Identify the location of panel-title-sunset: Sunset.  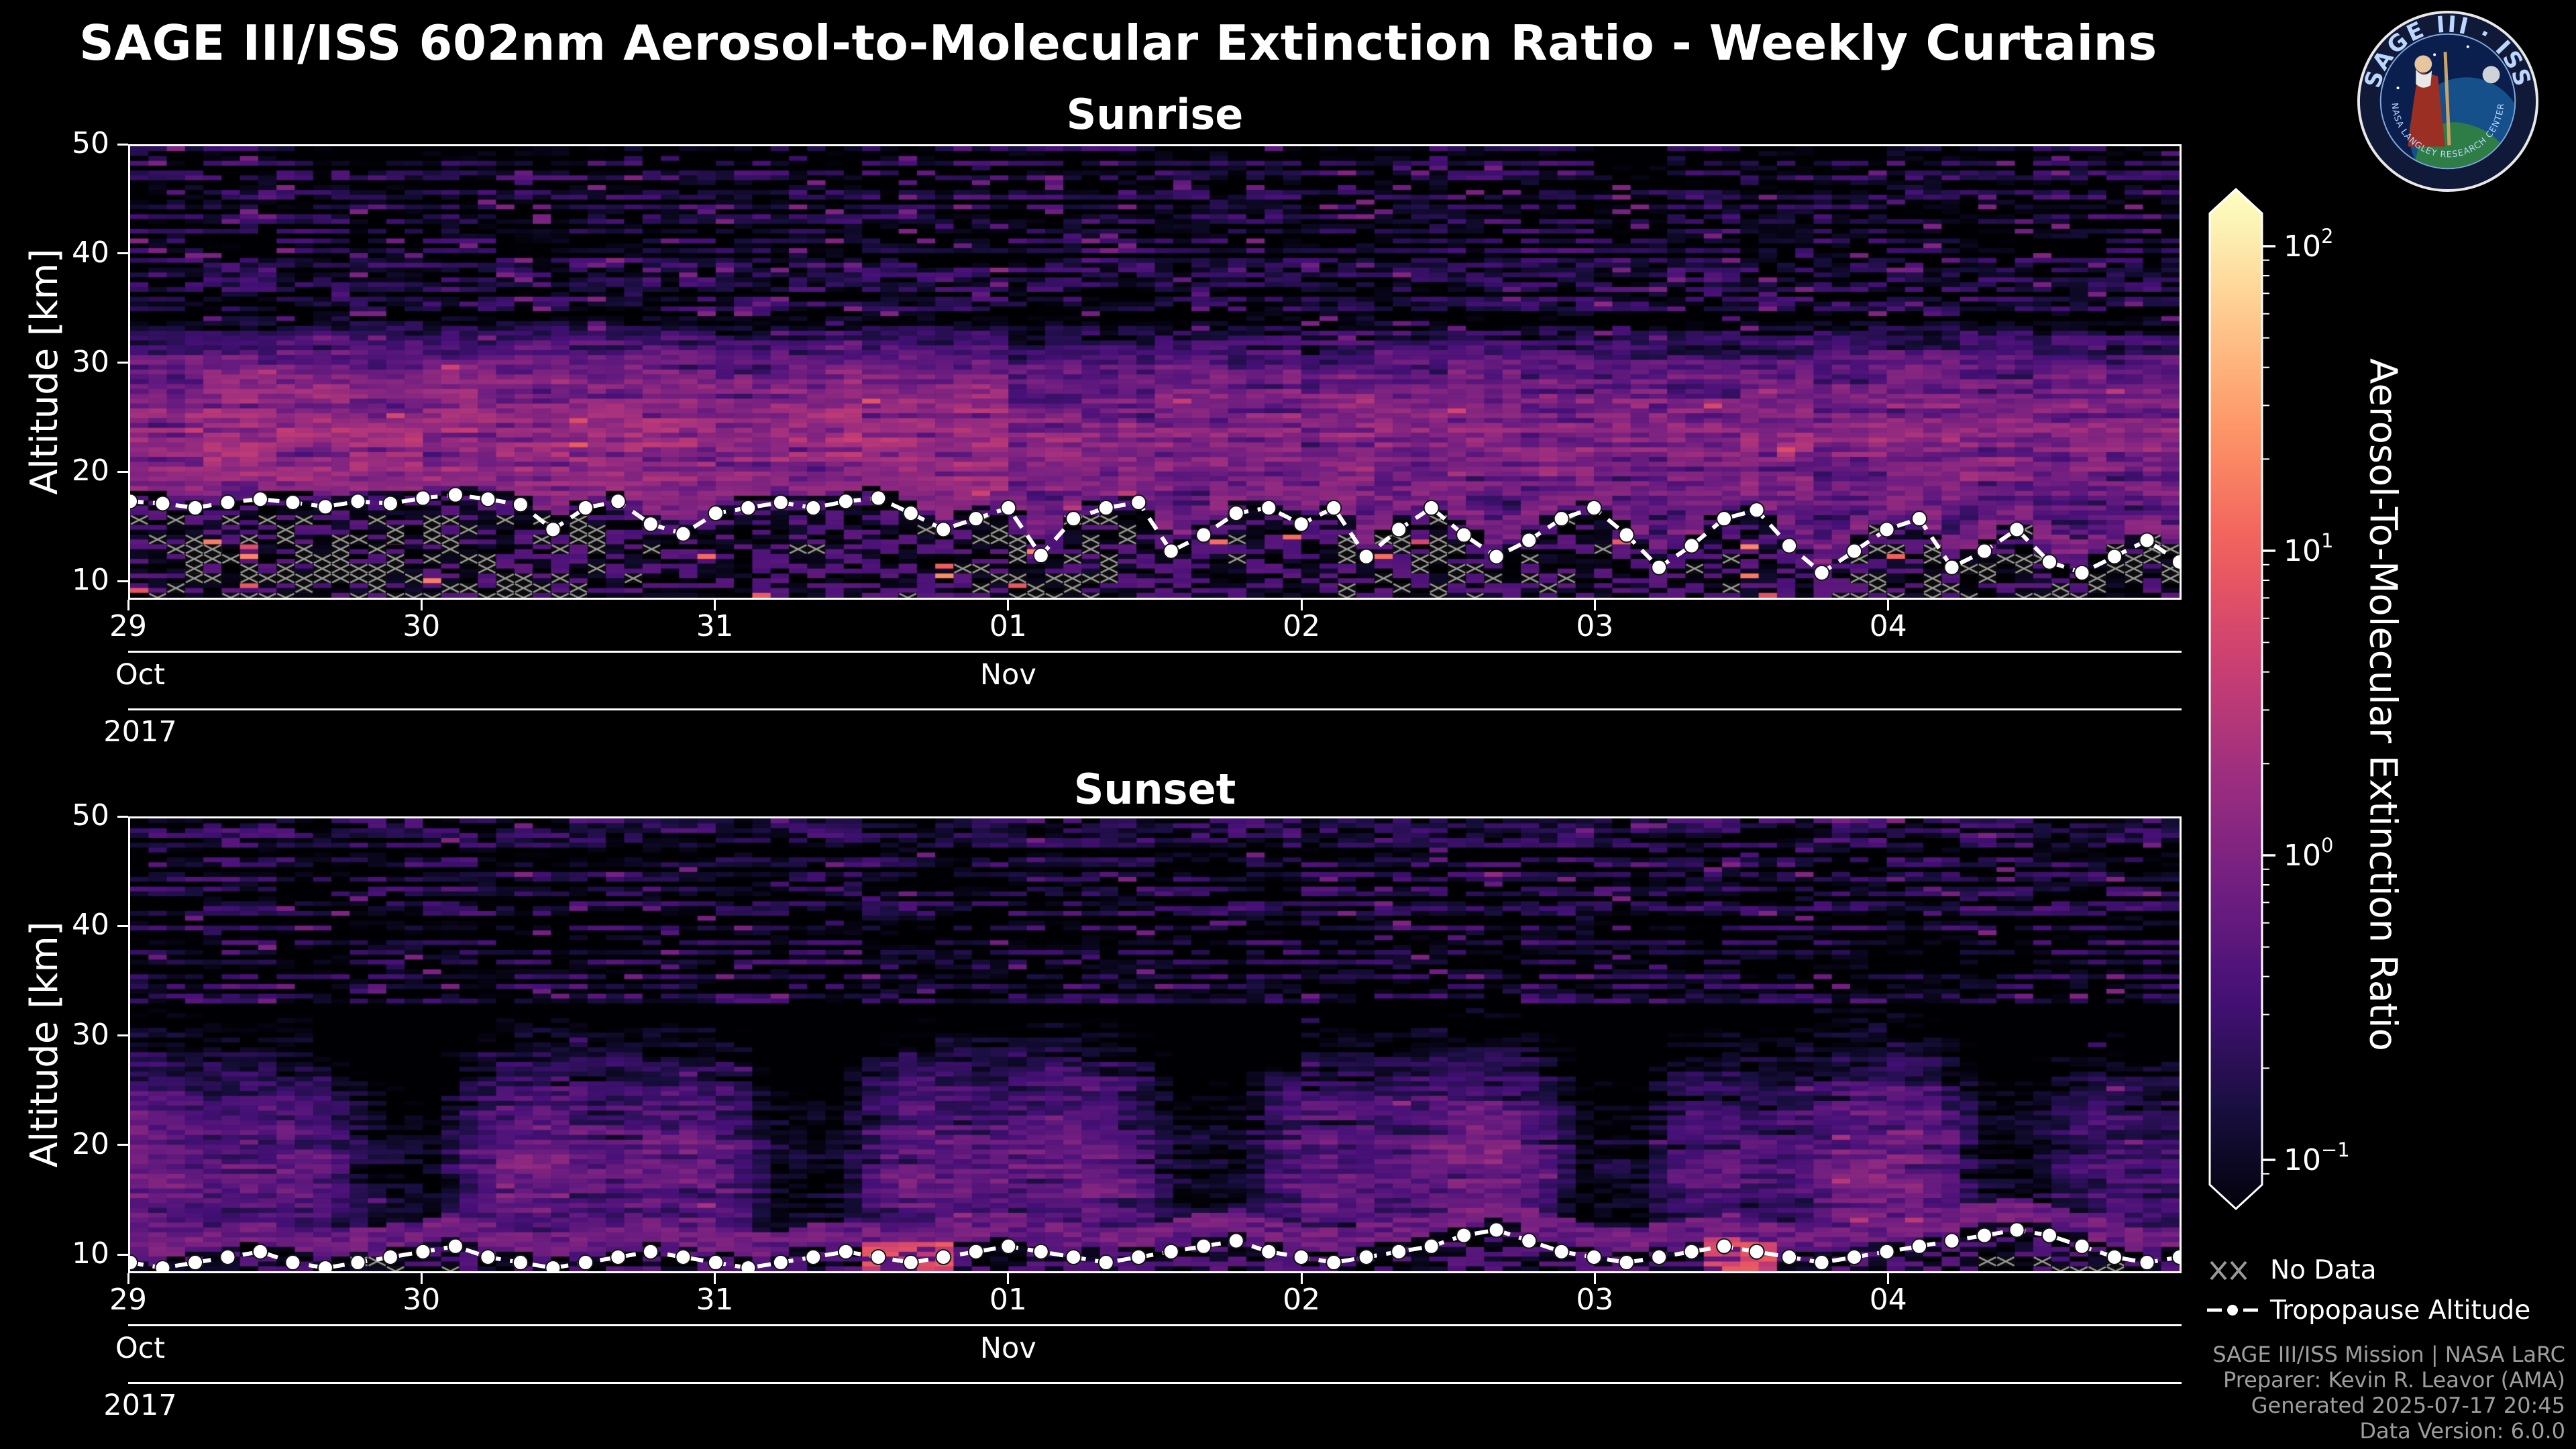
(1154, 789).